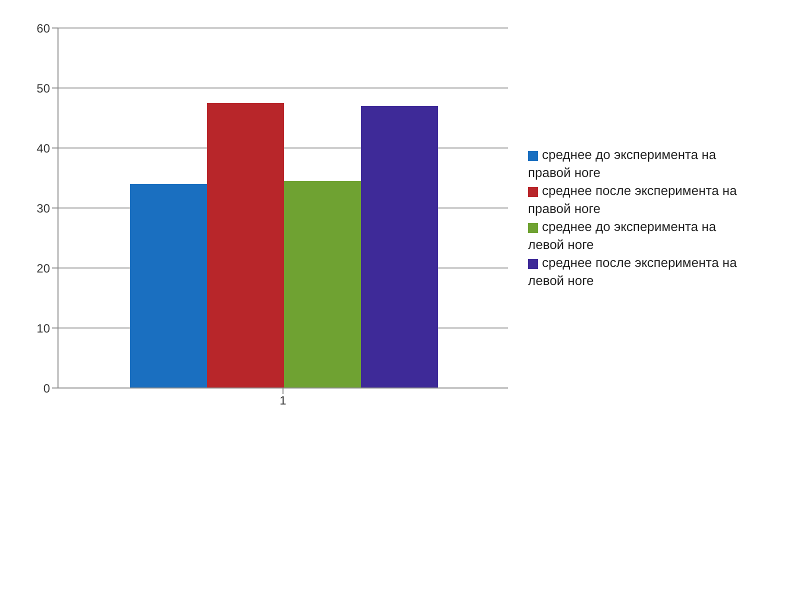  I want to click on y-tick-label: 40, so click(43, 148).